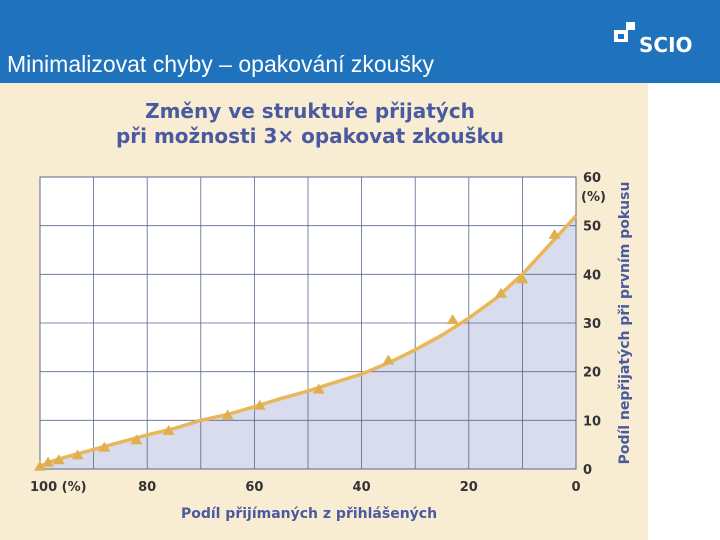 The image size is (720, 540). I want to click on x-tick-label: 60, so click(254, 487).